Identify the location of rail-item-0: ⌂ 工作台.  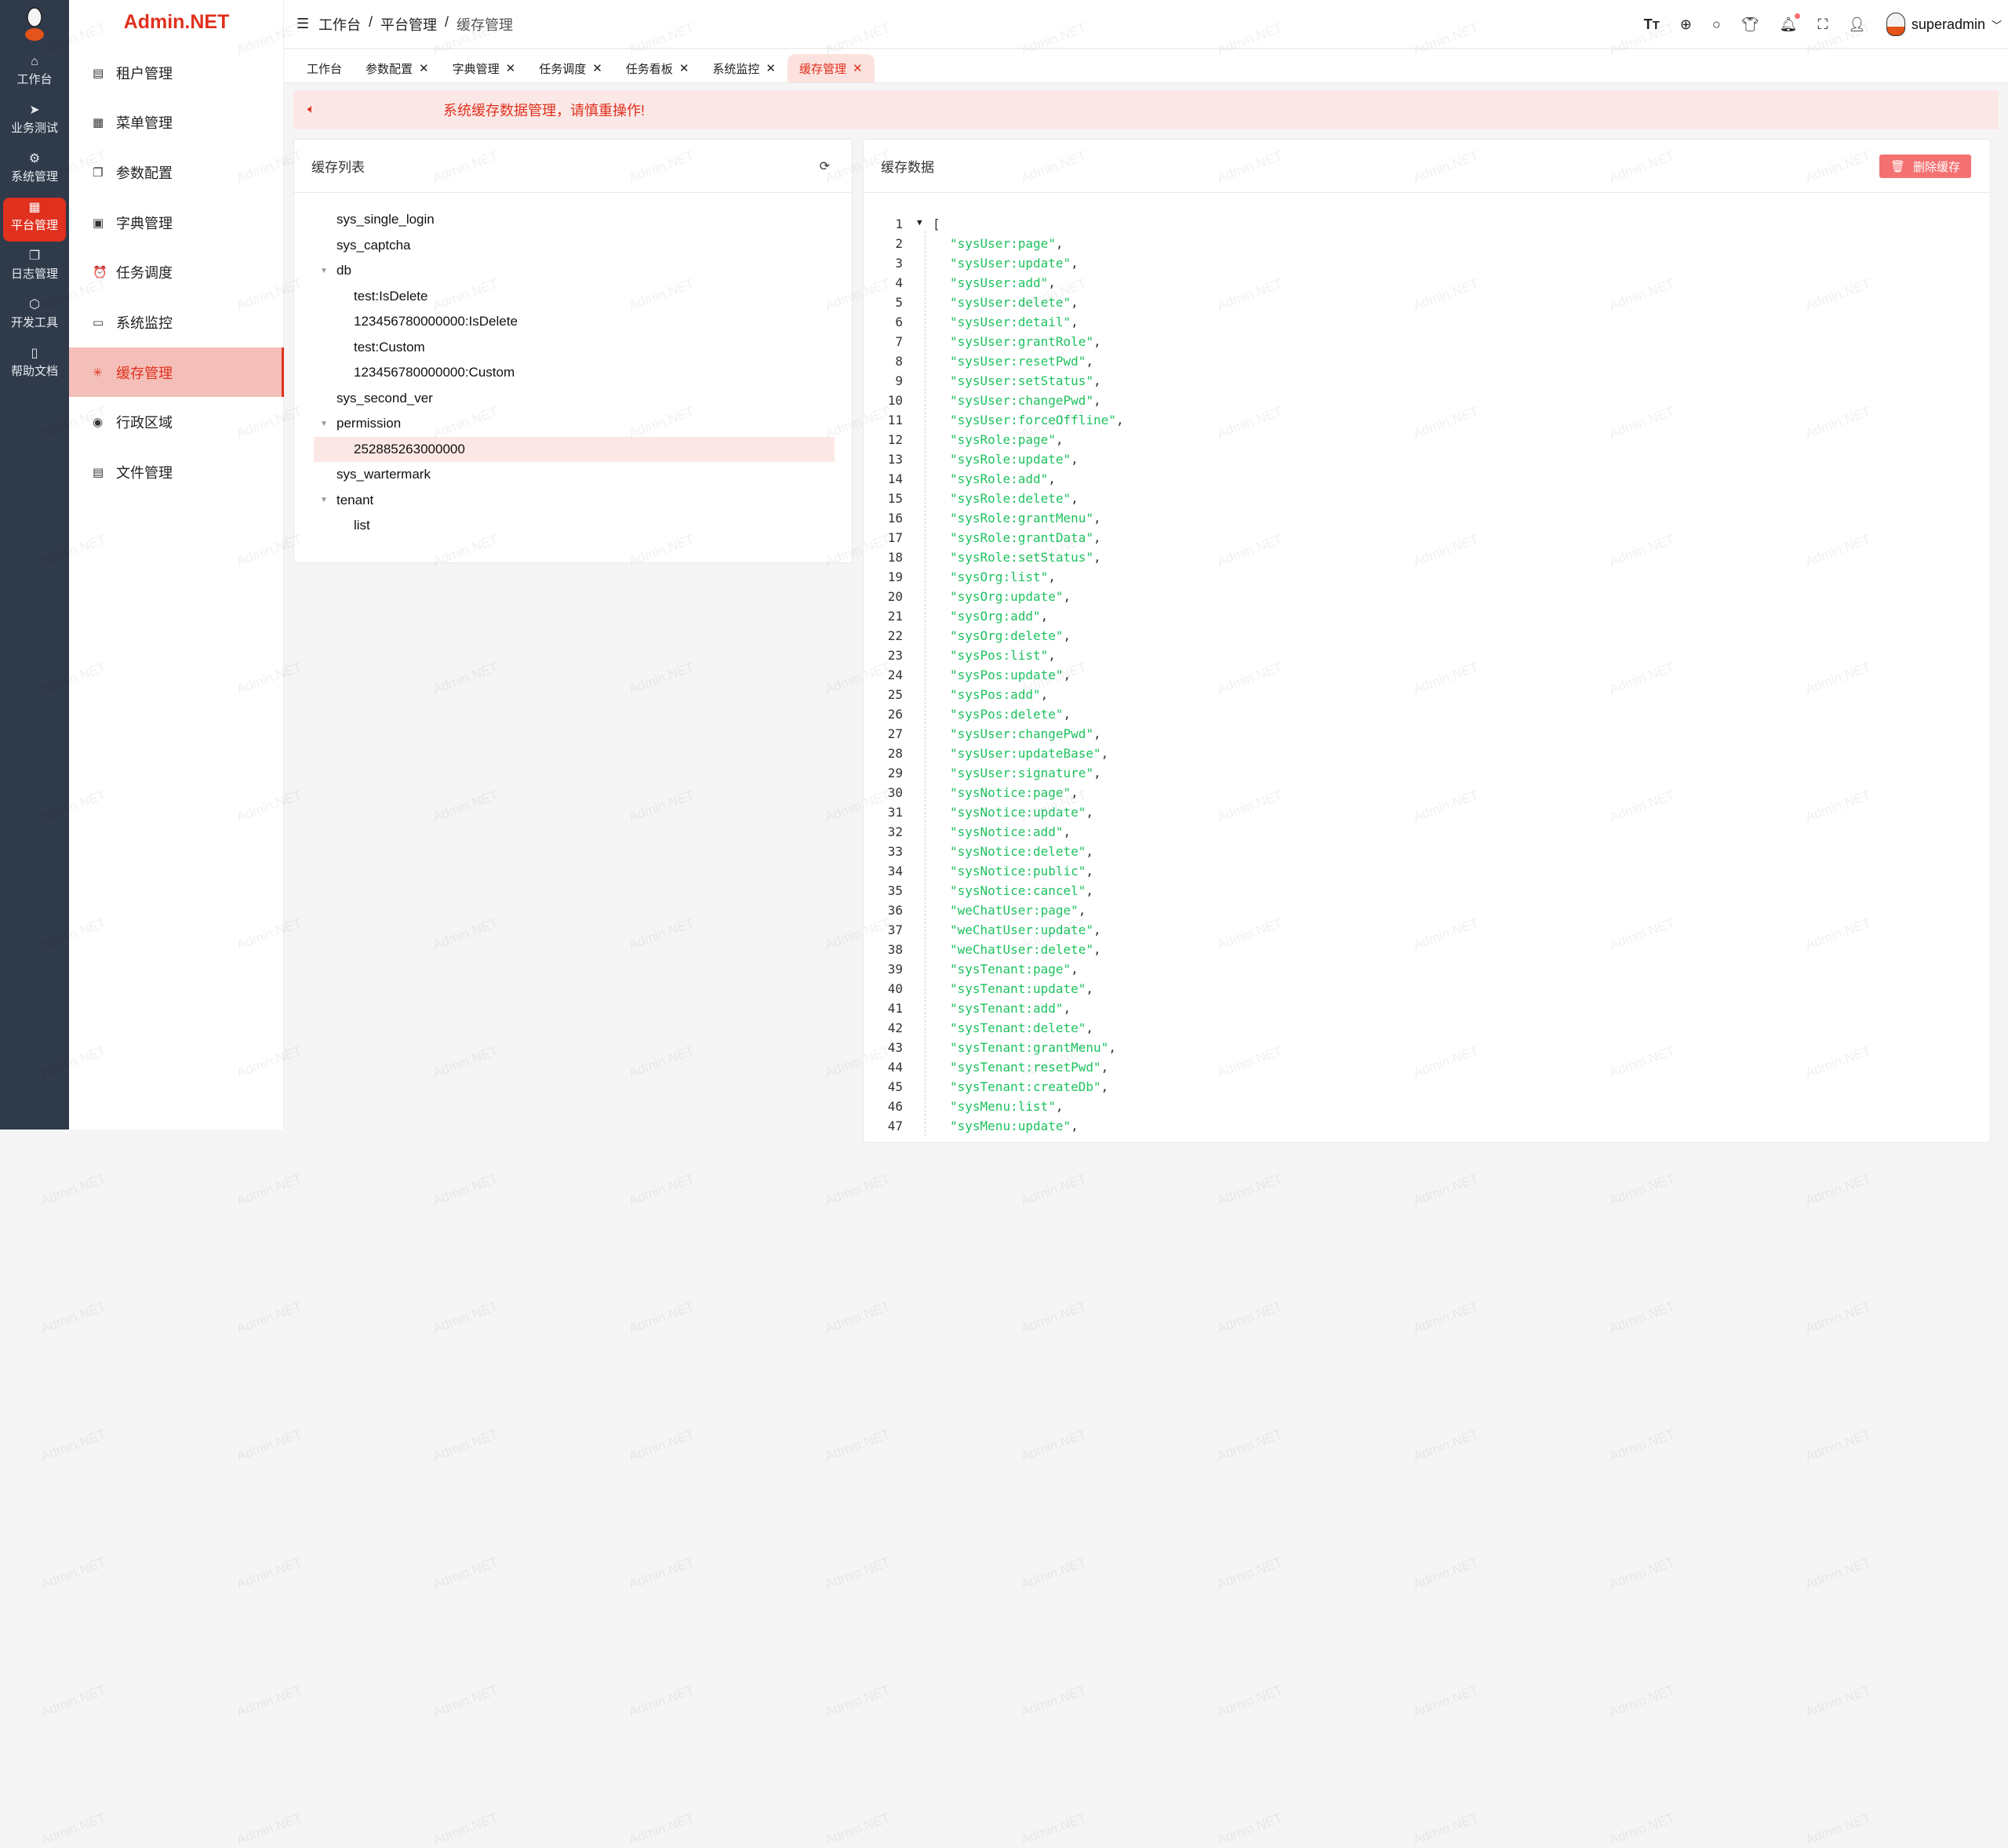
(34, 74).